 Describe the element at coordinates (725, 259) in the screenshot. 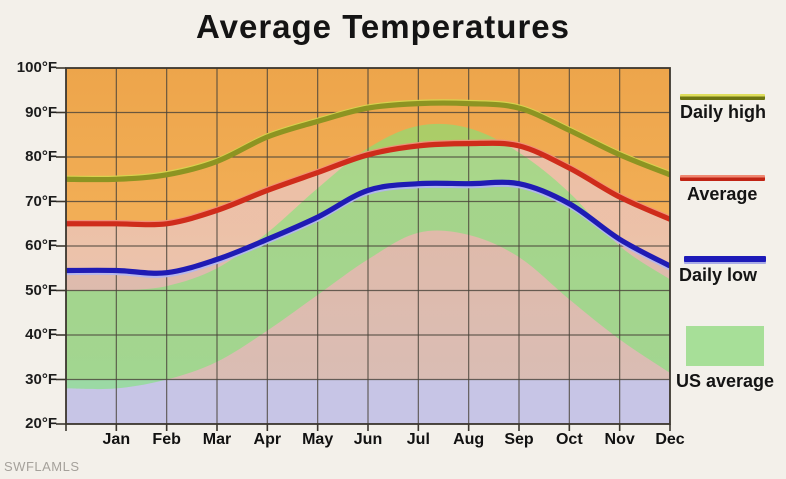

I see `daily-low-line-swatch` at that location.